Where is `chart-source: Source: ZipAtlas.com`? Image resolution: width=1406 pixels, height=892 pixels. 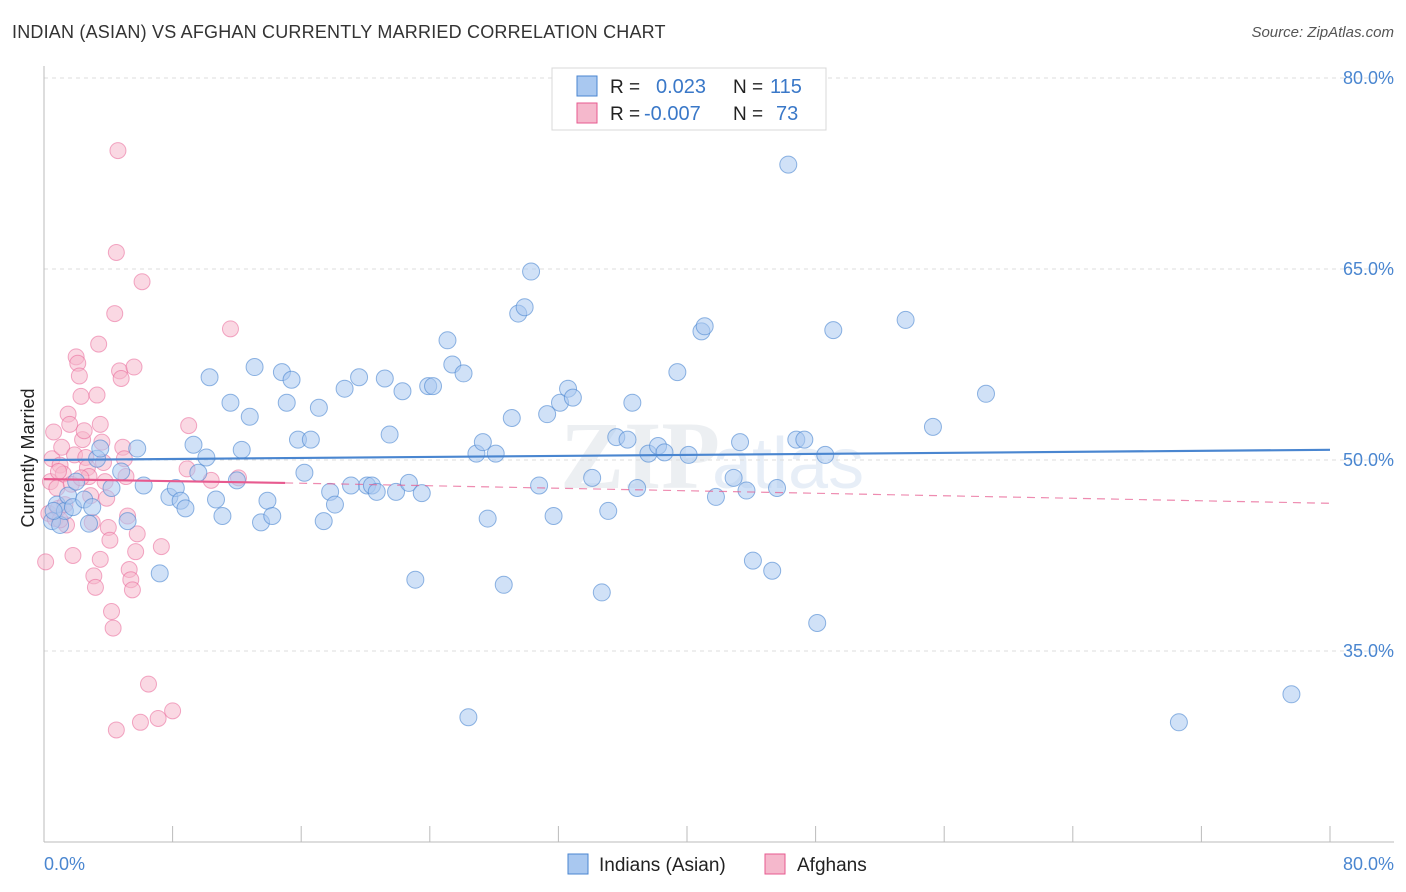 chart-source: Source: ZipAtlas.com is located at coordinates (1322, 32).